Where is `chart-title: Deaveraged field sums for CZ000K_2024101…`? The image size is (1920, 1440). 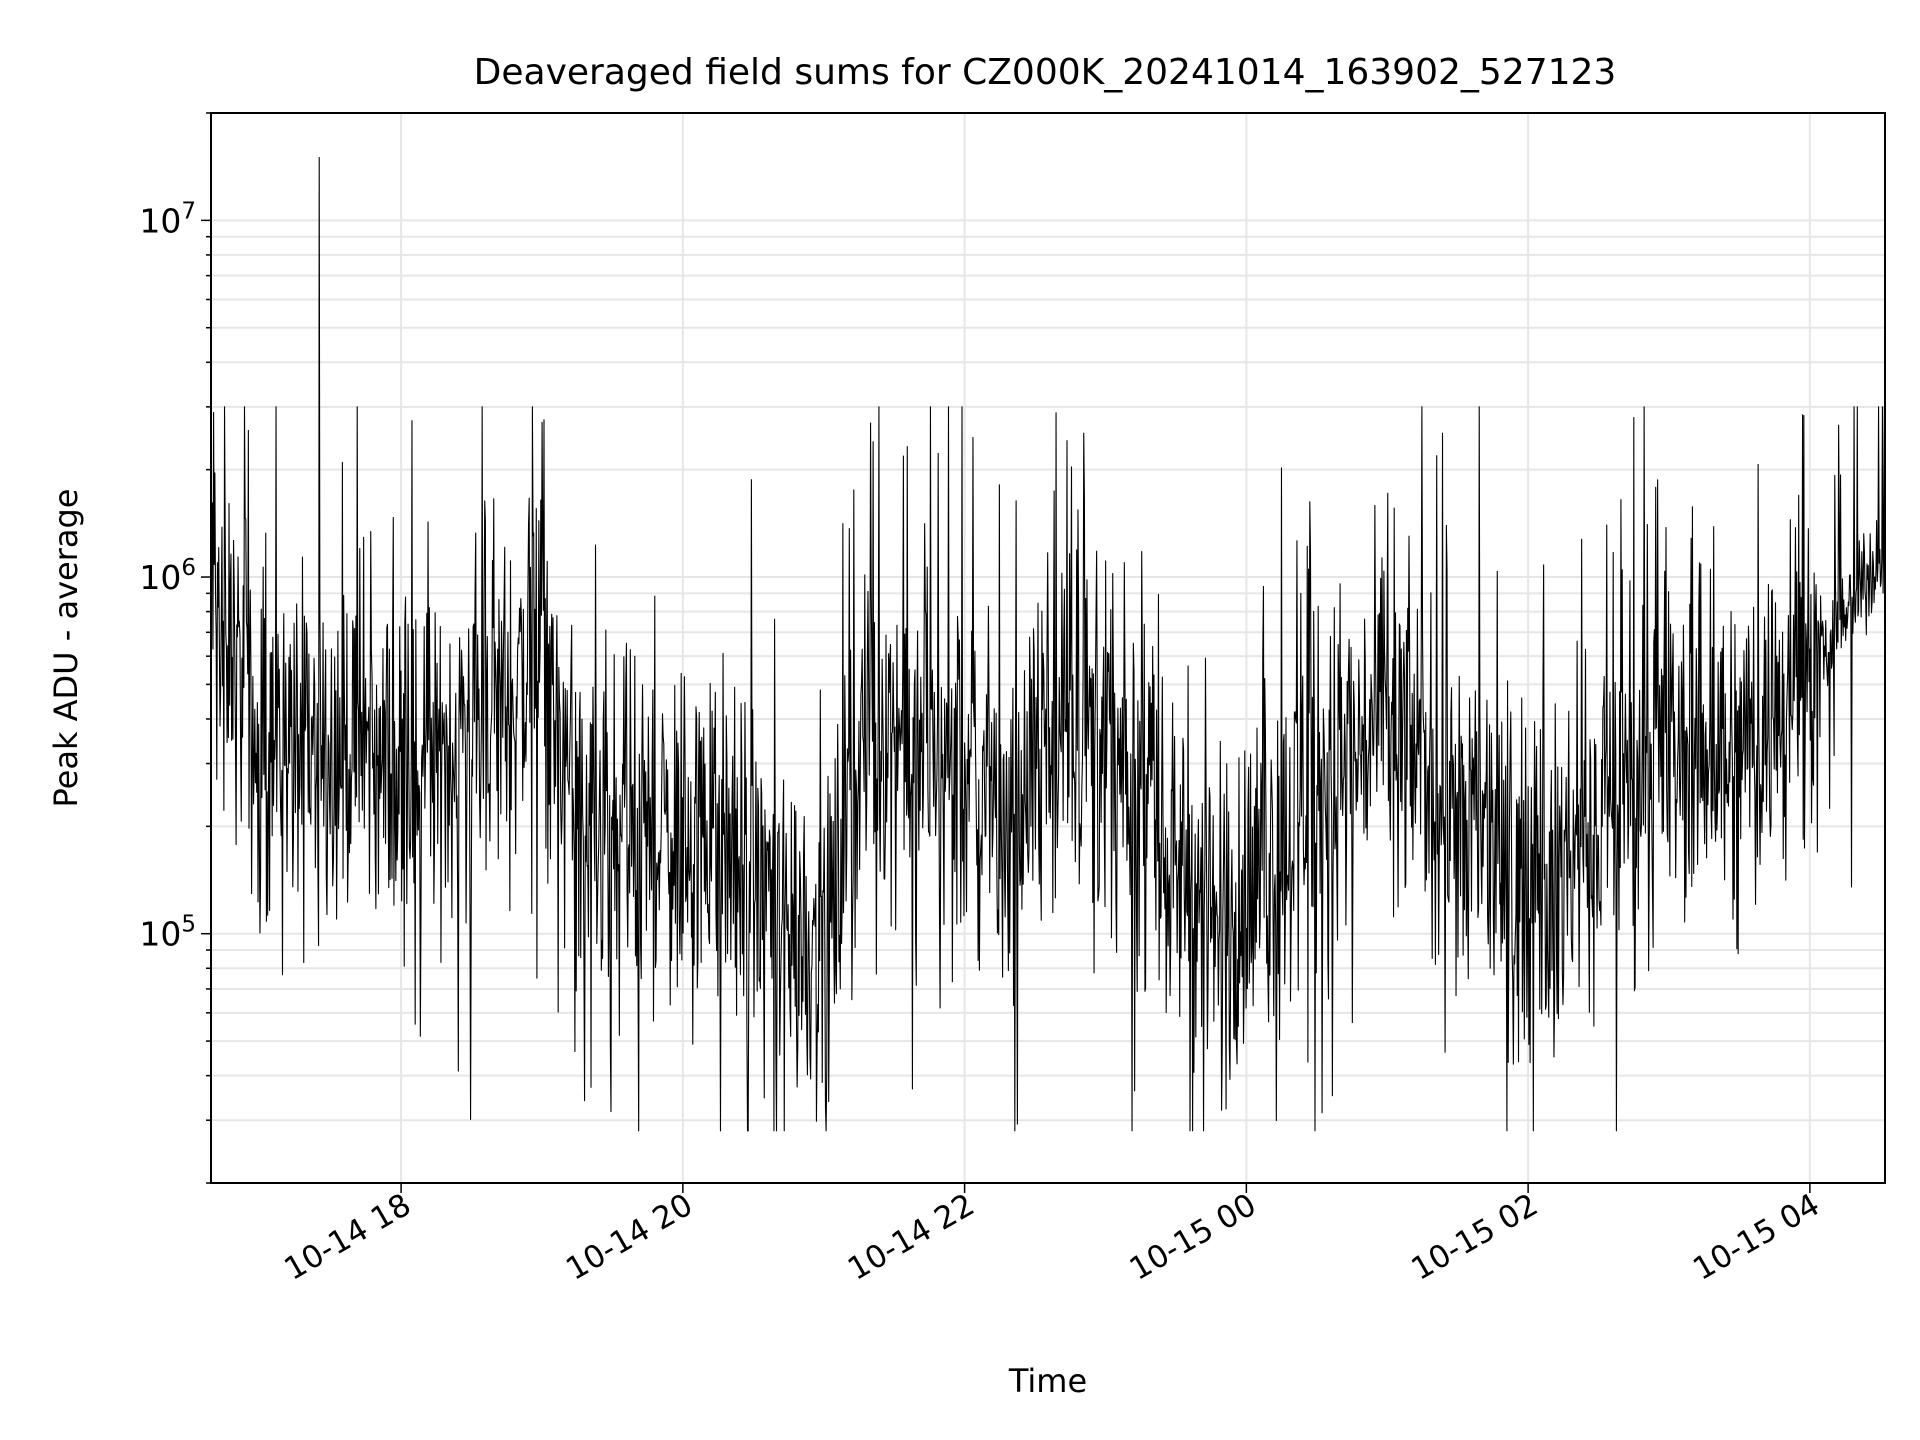 chart-title: Deaveraged field sums for CZ000K_2024101… is located at coordinates (1045, 72).